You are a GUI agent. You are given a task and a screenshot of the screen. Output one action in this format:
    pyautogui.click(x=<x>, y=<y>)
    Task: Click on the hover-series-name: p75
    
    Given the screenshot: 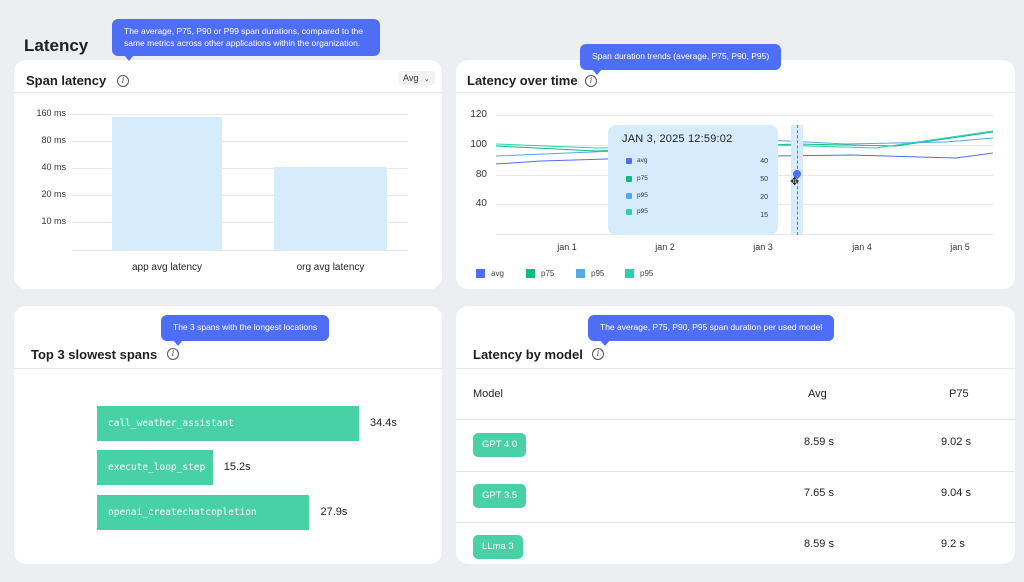 What is the action you would take?
    pyautogui.click(x=642, y=178)
    